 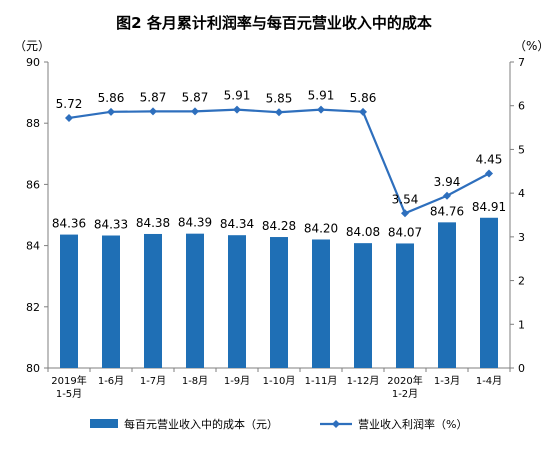 I want to click on left-axis-unit: （元）, so click(x=32, y=46).